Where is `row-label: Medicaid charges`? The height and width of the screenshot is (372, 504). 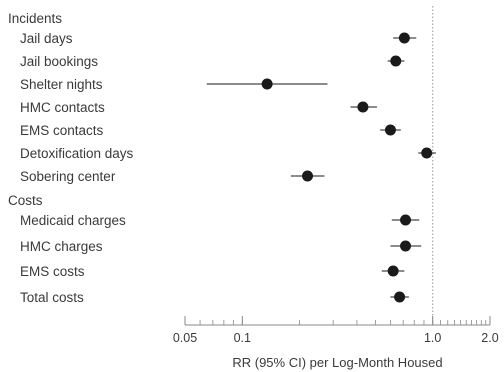
row-label: Medicaid charges is located at coordinates (73, 220).